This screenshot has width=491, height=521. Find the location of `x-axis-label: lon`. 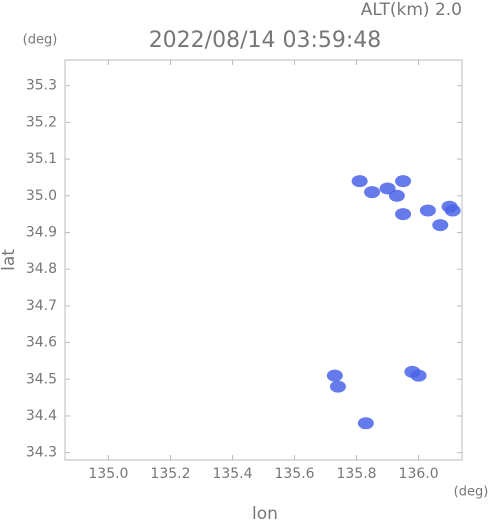

x-axis-label: lon is located at coordinates (265, 512).